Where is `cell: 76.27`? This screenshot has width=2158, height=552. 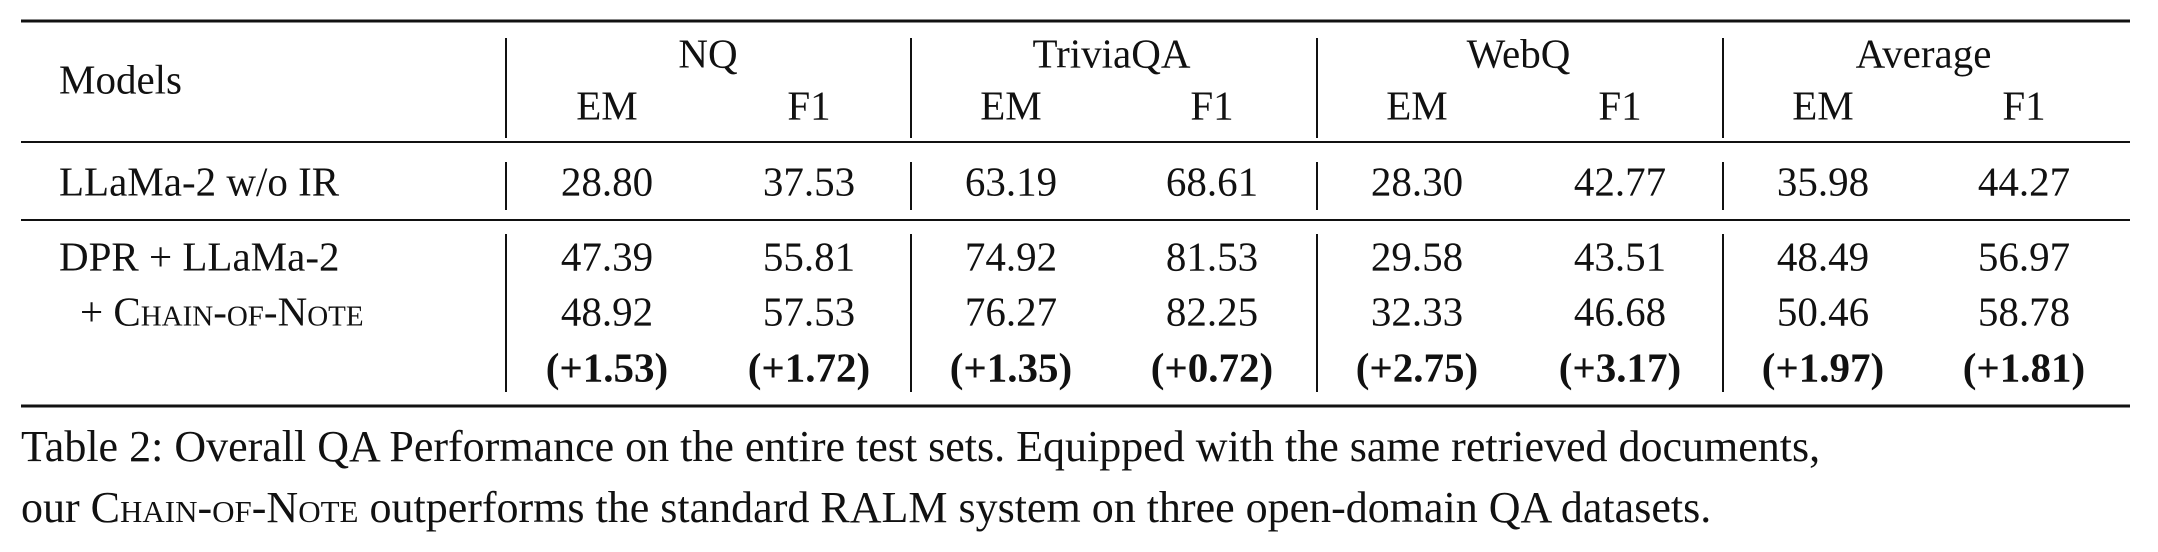
cell: 76.27 is located at coordinates (1011, 311).